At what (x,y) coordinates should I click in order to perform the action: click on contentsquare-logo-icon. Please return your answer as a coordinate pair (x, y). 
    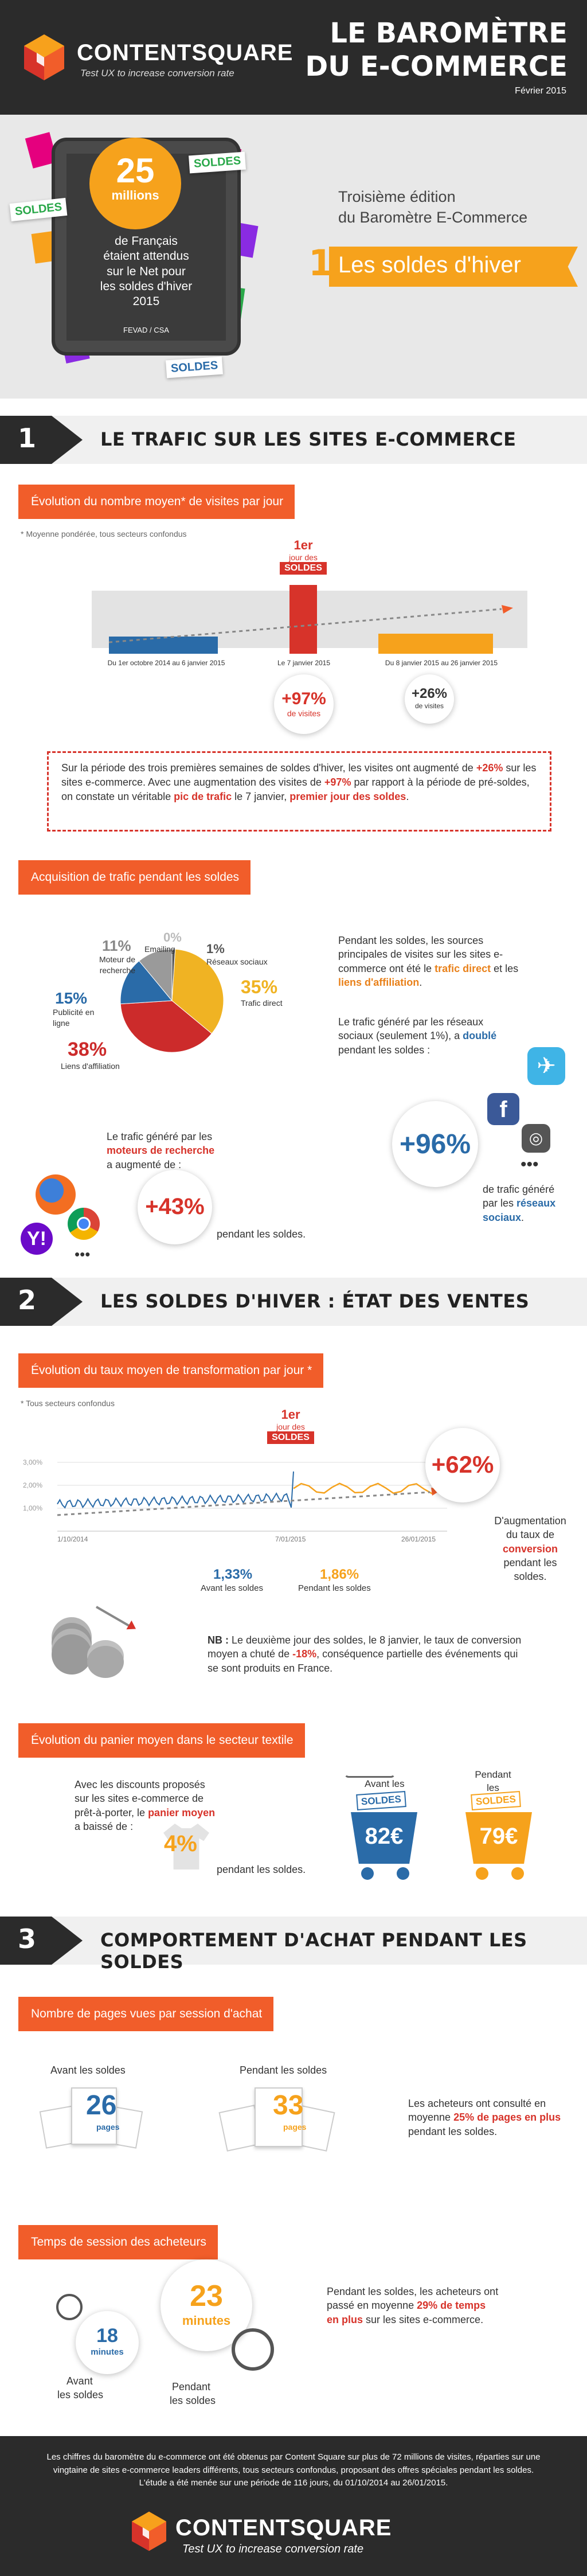
    Looking at the image, I should click on (149, 2531).